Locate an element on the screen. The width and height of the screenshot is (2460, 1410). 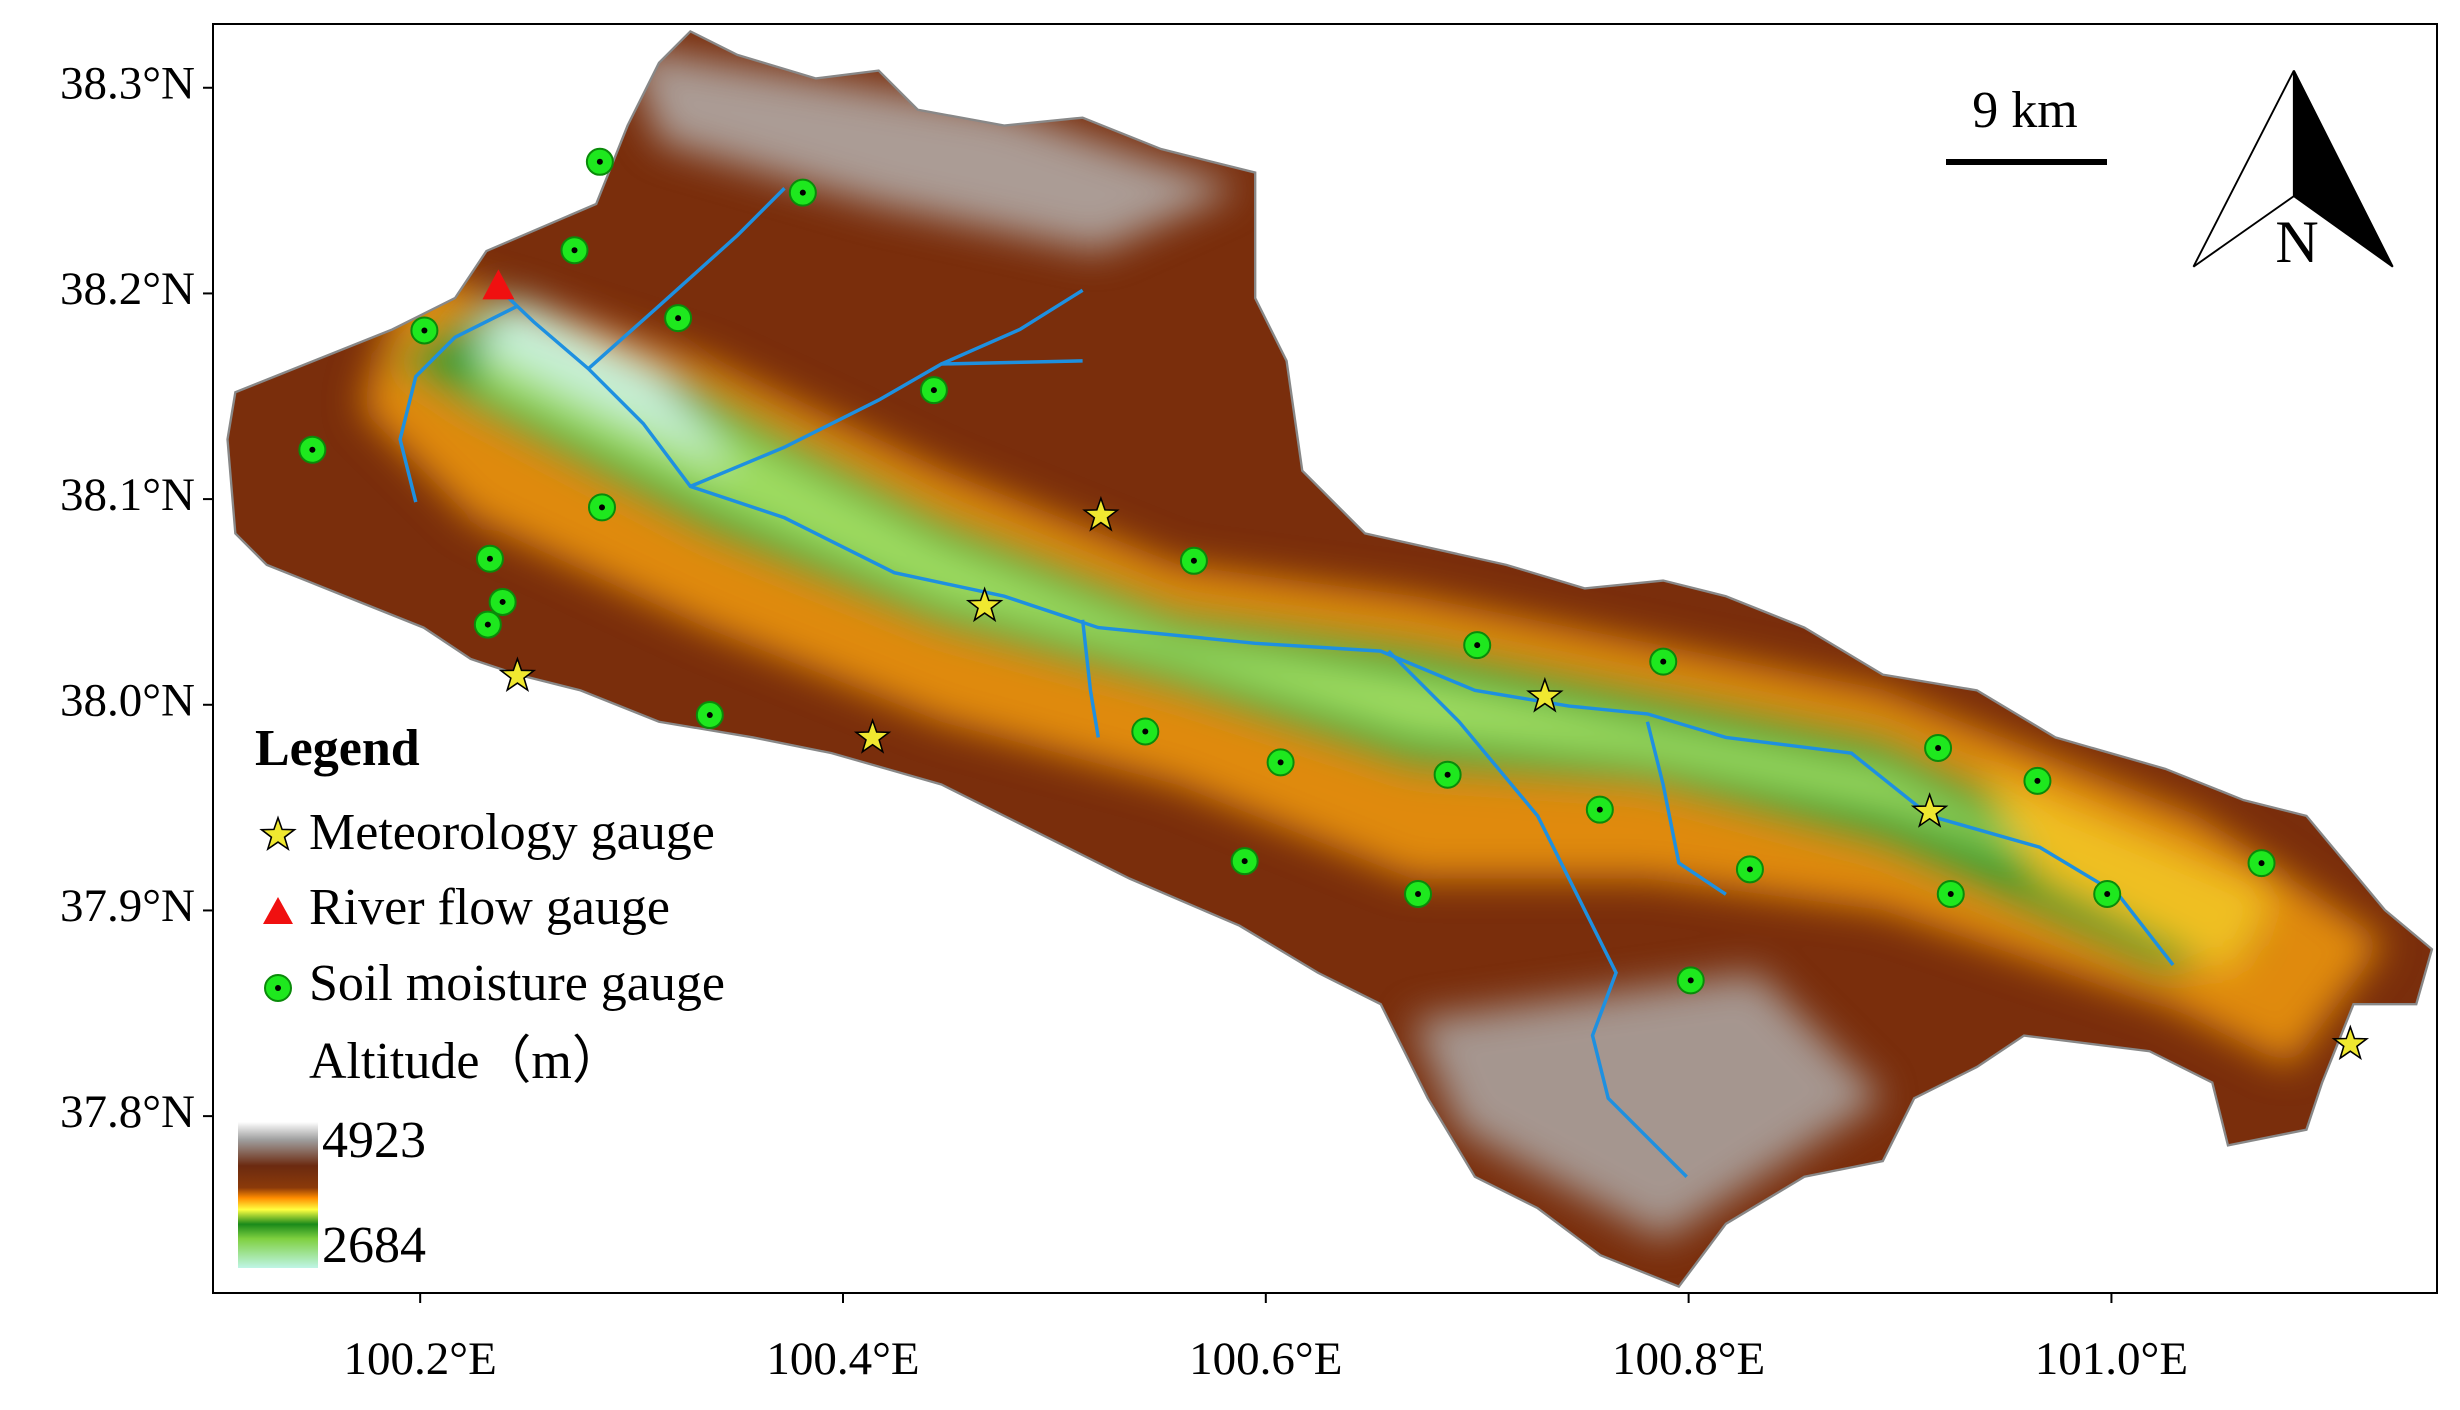
x-tick-label: 100.8°E is located at coordinates (1688, 1359).